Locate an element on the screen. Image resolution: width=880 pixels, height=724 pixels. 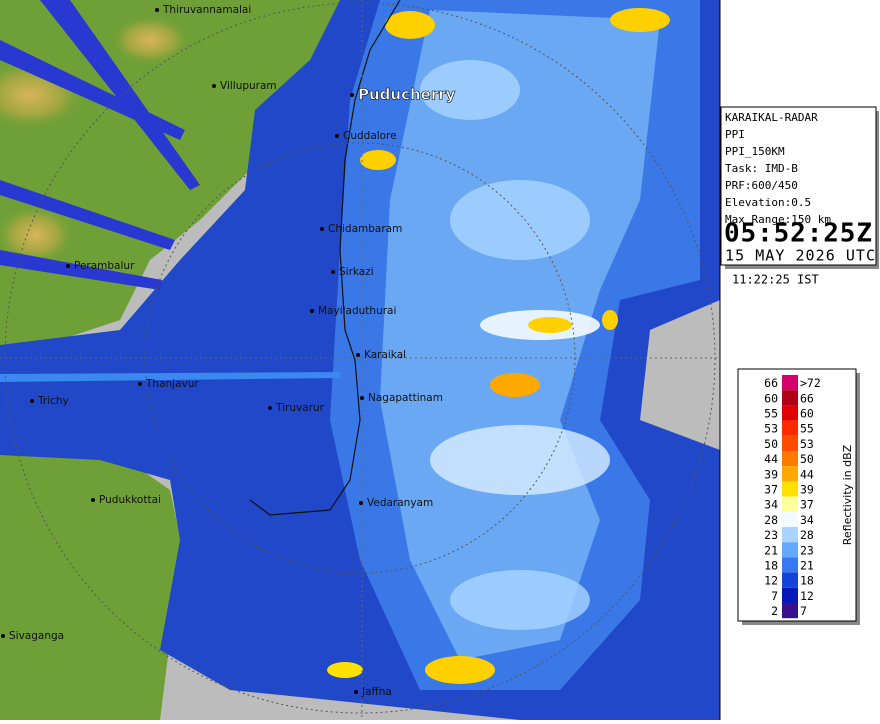
legend-high: >72 is located at coordinates (810, 383).